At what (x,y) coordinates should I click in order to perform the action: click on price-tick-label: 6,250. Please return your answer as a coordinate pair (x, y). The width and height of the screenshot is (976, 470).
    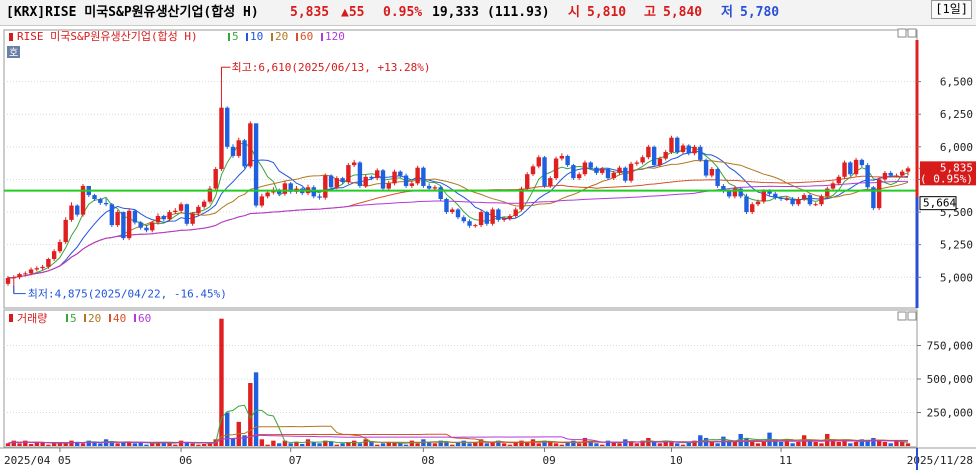
    Looking at the image, I should click on (956, 114).